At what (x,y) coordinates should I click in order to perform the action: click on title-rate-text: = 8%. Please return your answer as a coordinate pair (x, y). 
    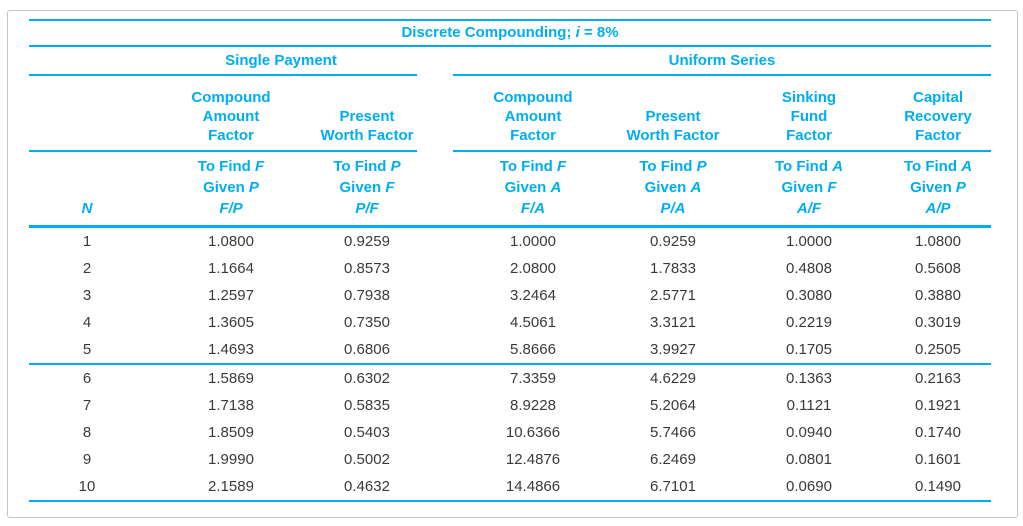
    Looking at the image, I should click on (599, 32).